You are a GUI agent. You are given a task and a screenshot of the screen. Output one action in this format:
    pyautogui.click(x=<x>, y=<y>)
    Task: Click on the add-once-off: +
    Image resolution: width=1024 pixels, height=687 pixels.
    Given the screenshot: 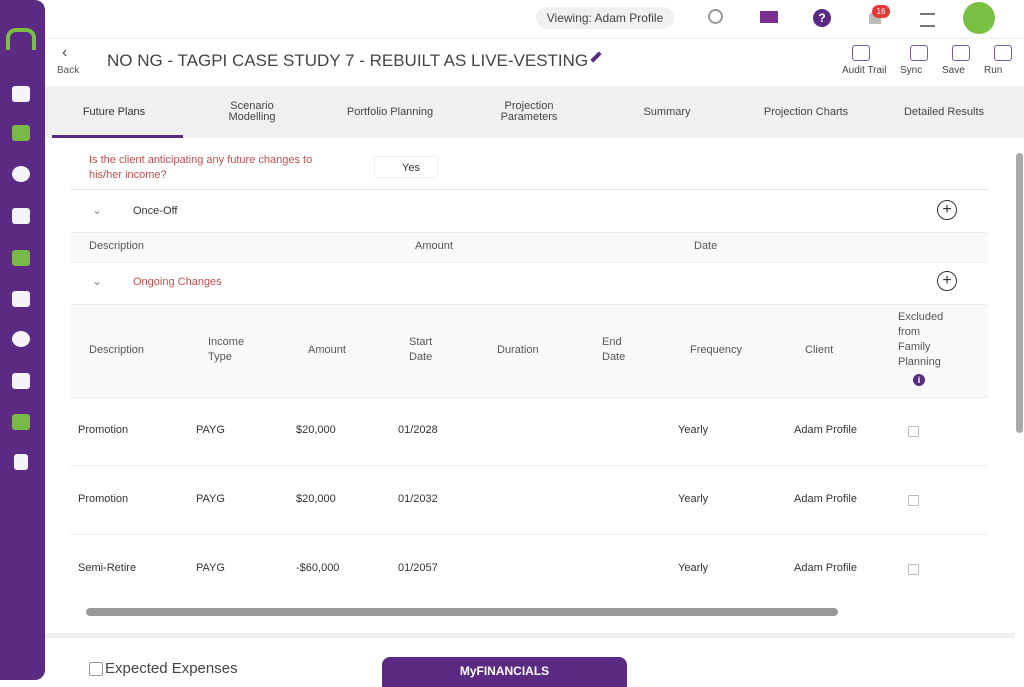 What is the action you would take?
    pyautogui.click(x=947, y=210)
    